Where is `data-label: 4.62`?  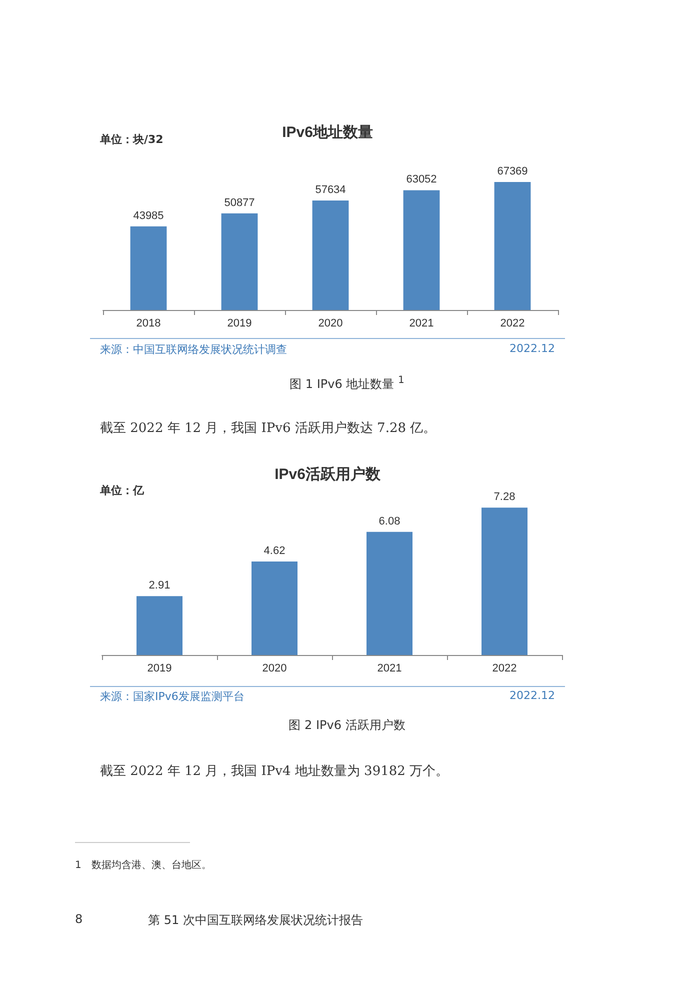 data-label: 4.62 is located at coordinates (275, 550).